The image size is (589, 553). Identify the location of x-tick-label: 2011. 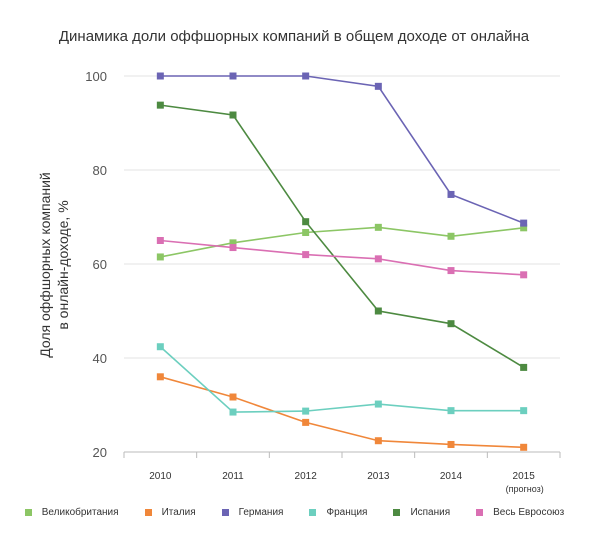
(233, 476).